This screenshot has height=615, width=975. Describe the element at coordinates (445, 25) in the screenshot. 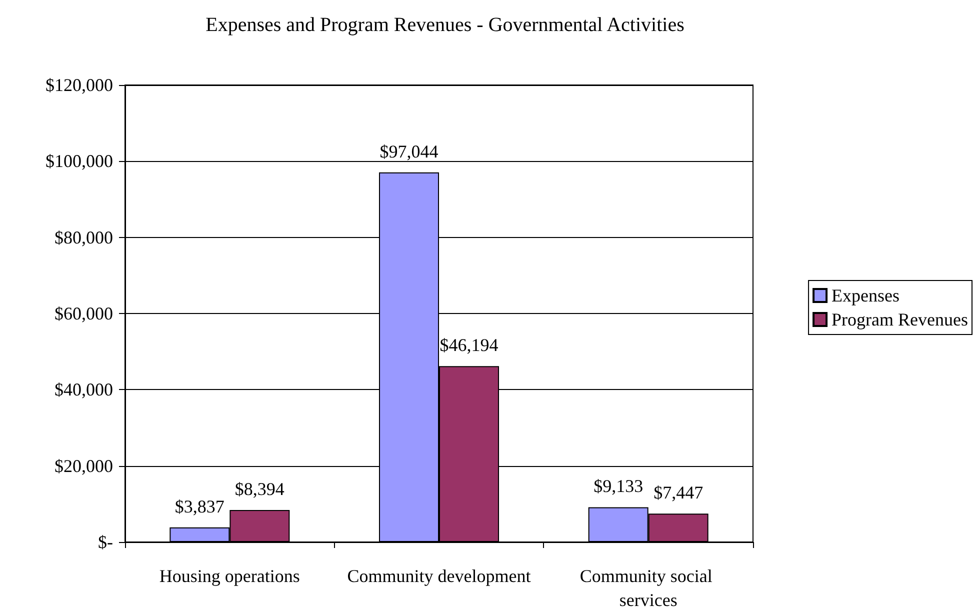

I see `chart-title: Expenses and Program Revenues - Governmental Activities` at that location.